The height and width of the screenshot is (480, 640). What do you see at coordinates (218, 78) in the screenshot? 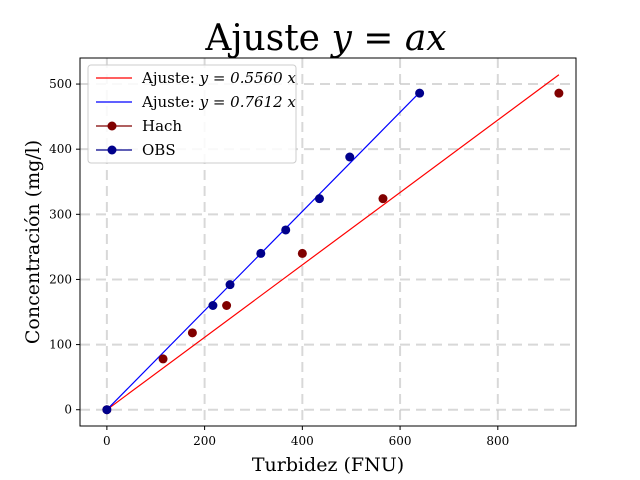
I see `legend-label-fit-1: Ajuste: y = 0.5560 x` at bounding box center [218, 78].